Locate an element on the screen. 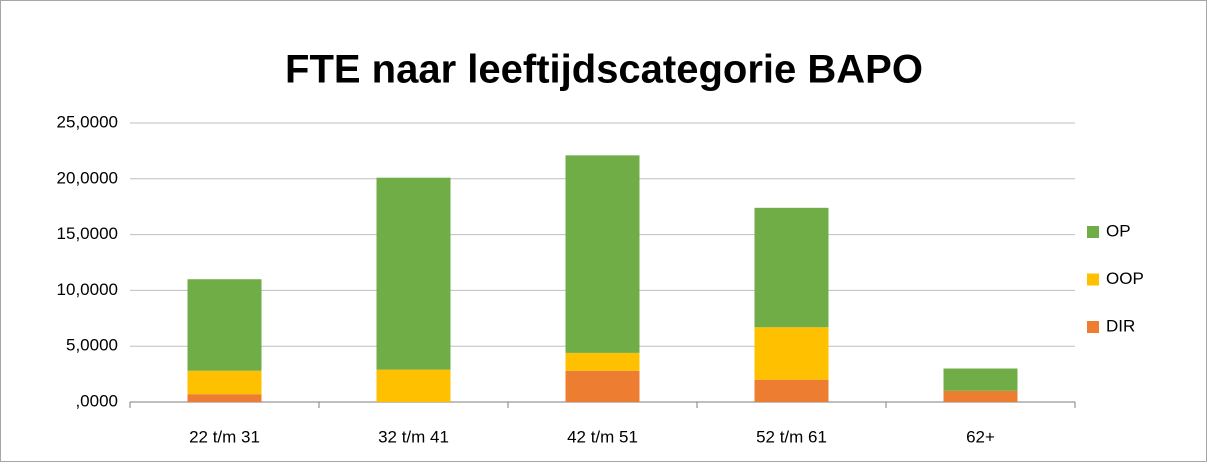  y-tick-label: 15,0000 is located at coordinates (87, 233).